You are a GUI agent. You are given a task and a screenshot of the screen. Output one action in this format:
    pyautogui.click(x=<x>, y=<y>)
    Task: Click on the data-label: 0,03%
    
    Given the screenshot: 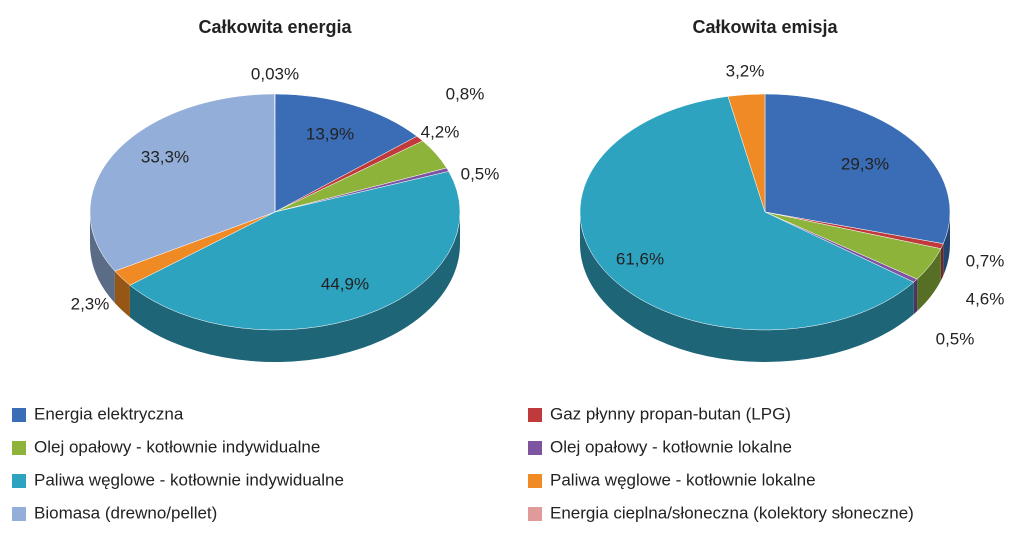 What is the action you would take?
    pyautogui.click(x=275, y=73)
    